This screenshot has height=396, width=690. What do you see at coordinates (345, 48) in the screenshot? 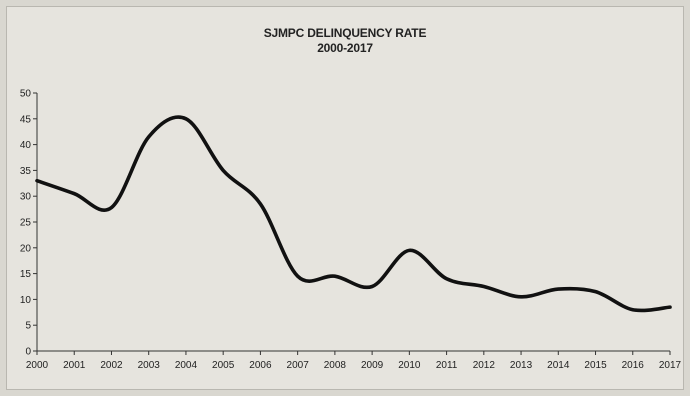
I see `chart-subtitle: 2000-2017` at bounding box center [345, 48].